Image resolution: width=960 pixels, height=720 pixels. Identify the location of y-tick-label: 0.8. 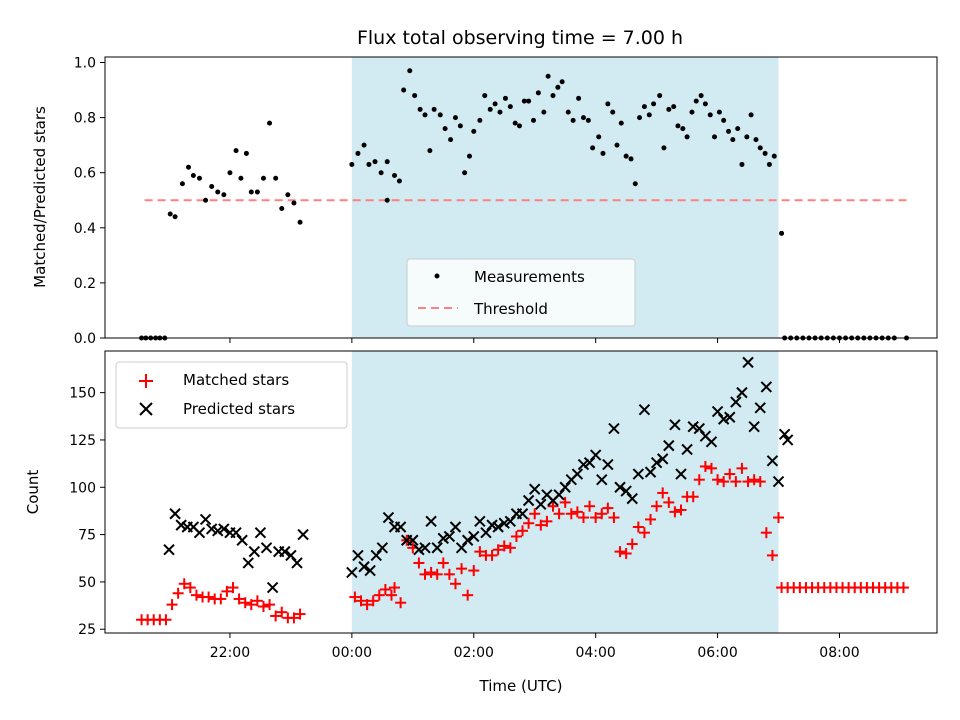
(85, 119).